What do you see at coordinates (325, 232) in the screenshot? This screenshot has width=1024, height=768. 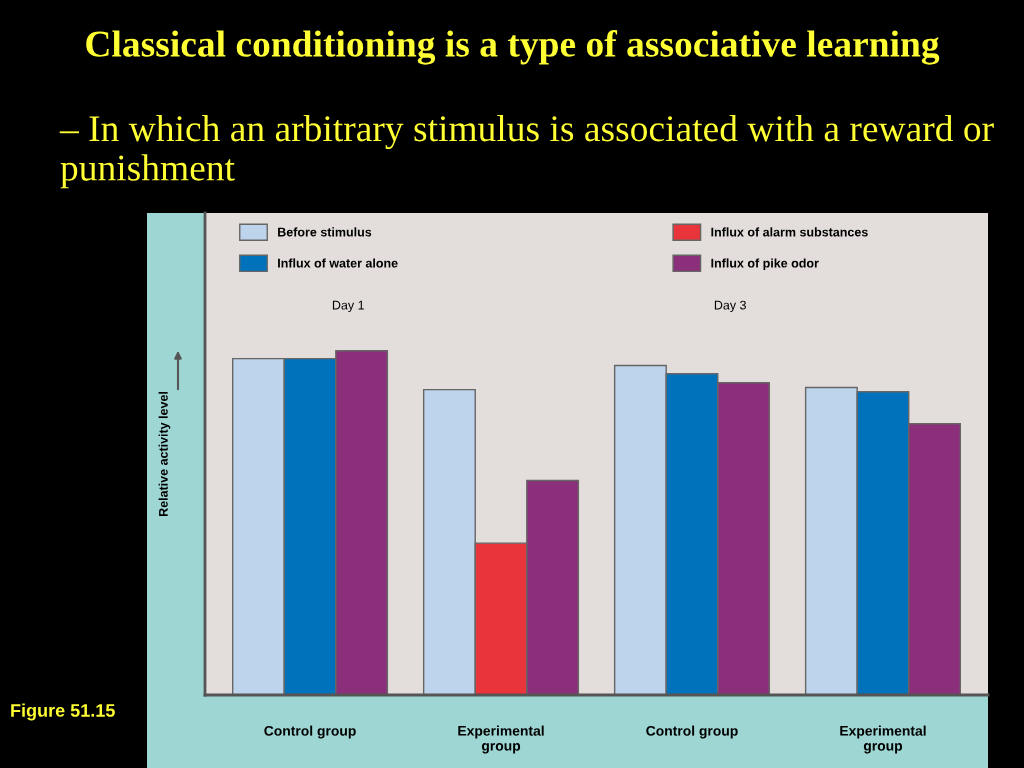 I see `legend-label: Before stimulus` at bounding box center [325, 232].